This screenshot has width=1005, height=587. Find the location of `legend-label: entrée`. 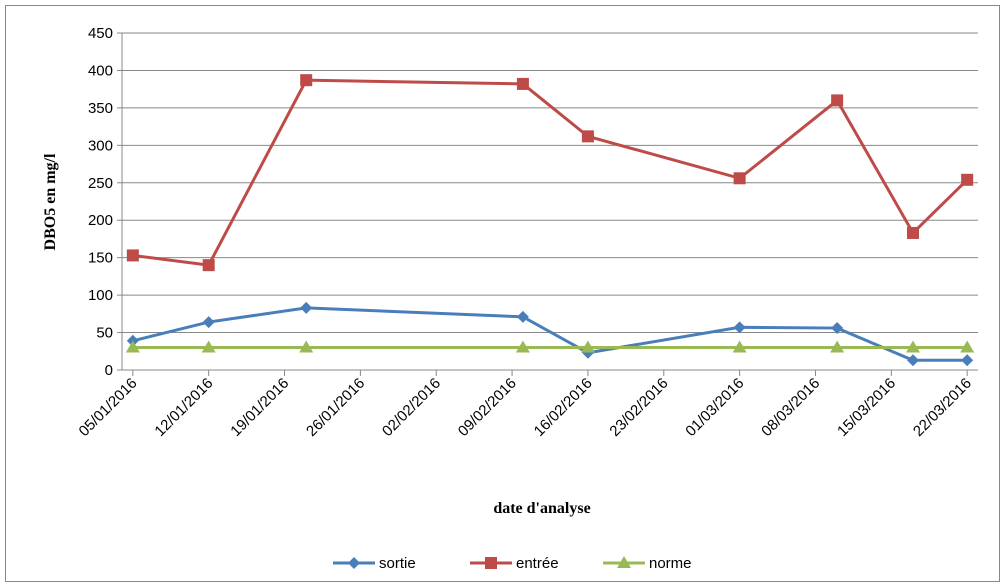

legend-label: entrée is located at coordinates (537, 563).